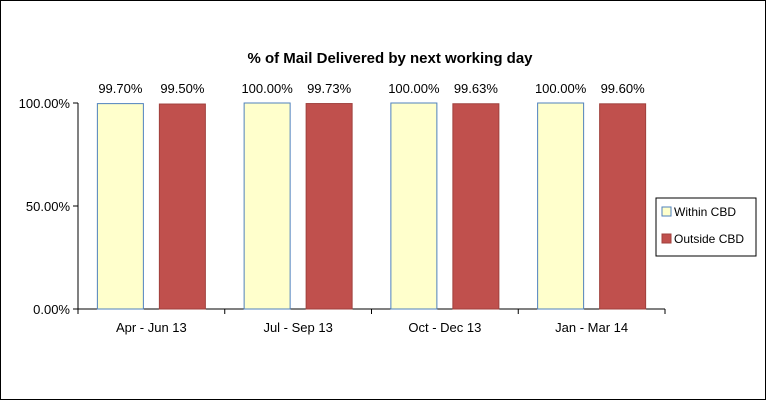 The height and width of the screenshot is (401, 766). Describe the element at coordinates (120, 88) in the screenshot. I see `data-label: 99.70%` at that location.